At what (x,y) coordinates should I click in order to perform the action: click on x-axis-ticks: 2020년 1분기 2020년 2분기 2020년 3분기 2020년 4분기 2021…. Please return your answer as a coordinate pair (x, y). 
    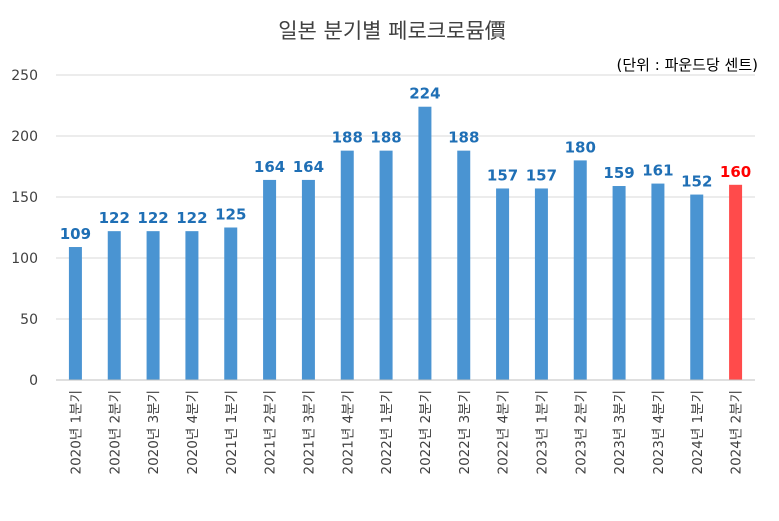
    Looking at the image, I should click on (406, 432).